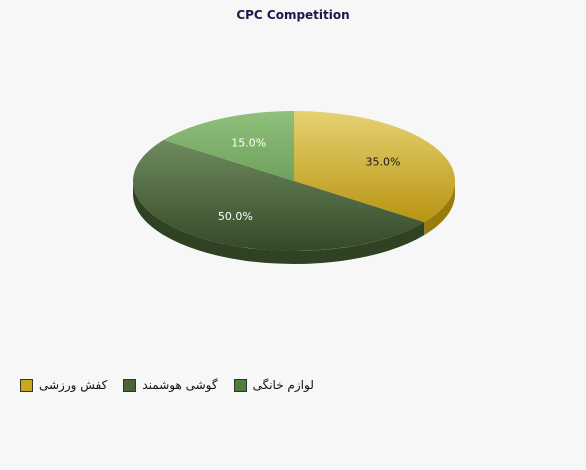  I want to click on legend: کفش ورزشی گوشی هوشمند لوازم خانگی, so click(175, 385).